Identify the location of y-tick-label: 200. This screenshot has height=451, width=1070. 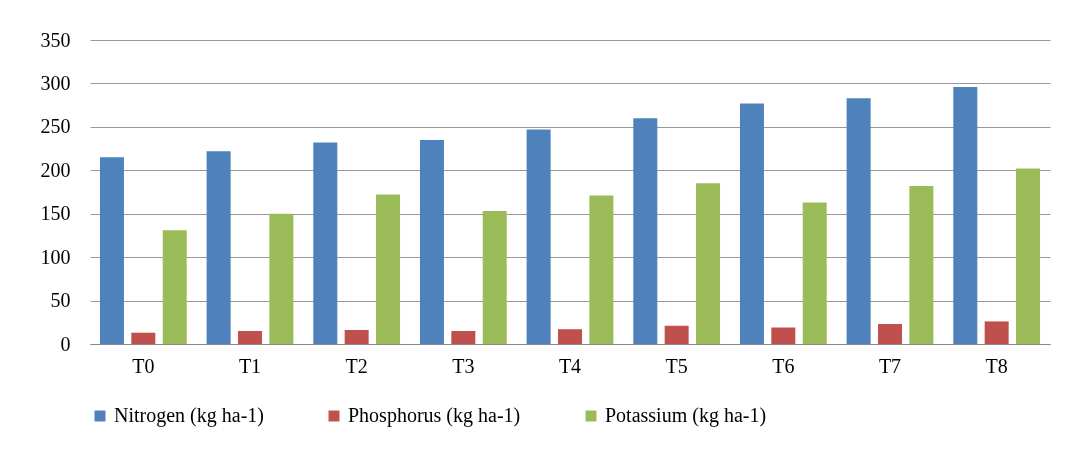
(55, 169).